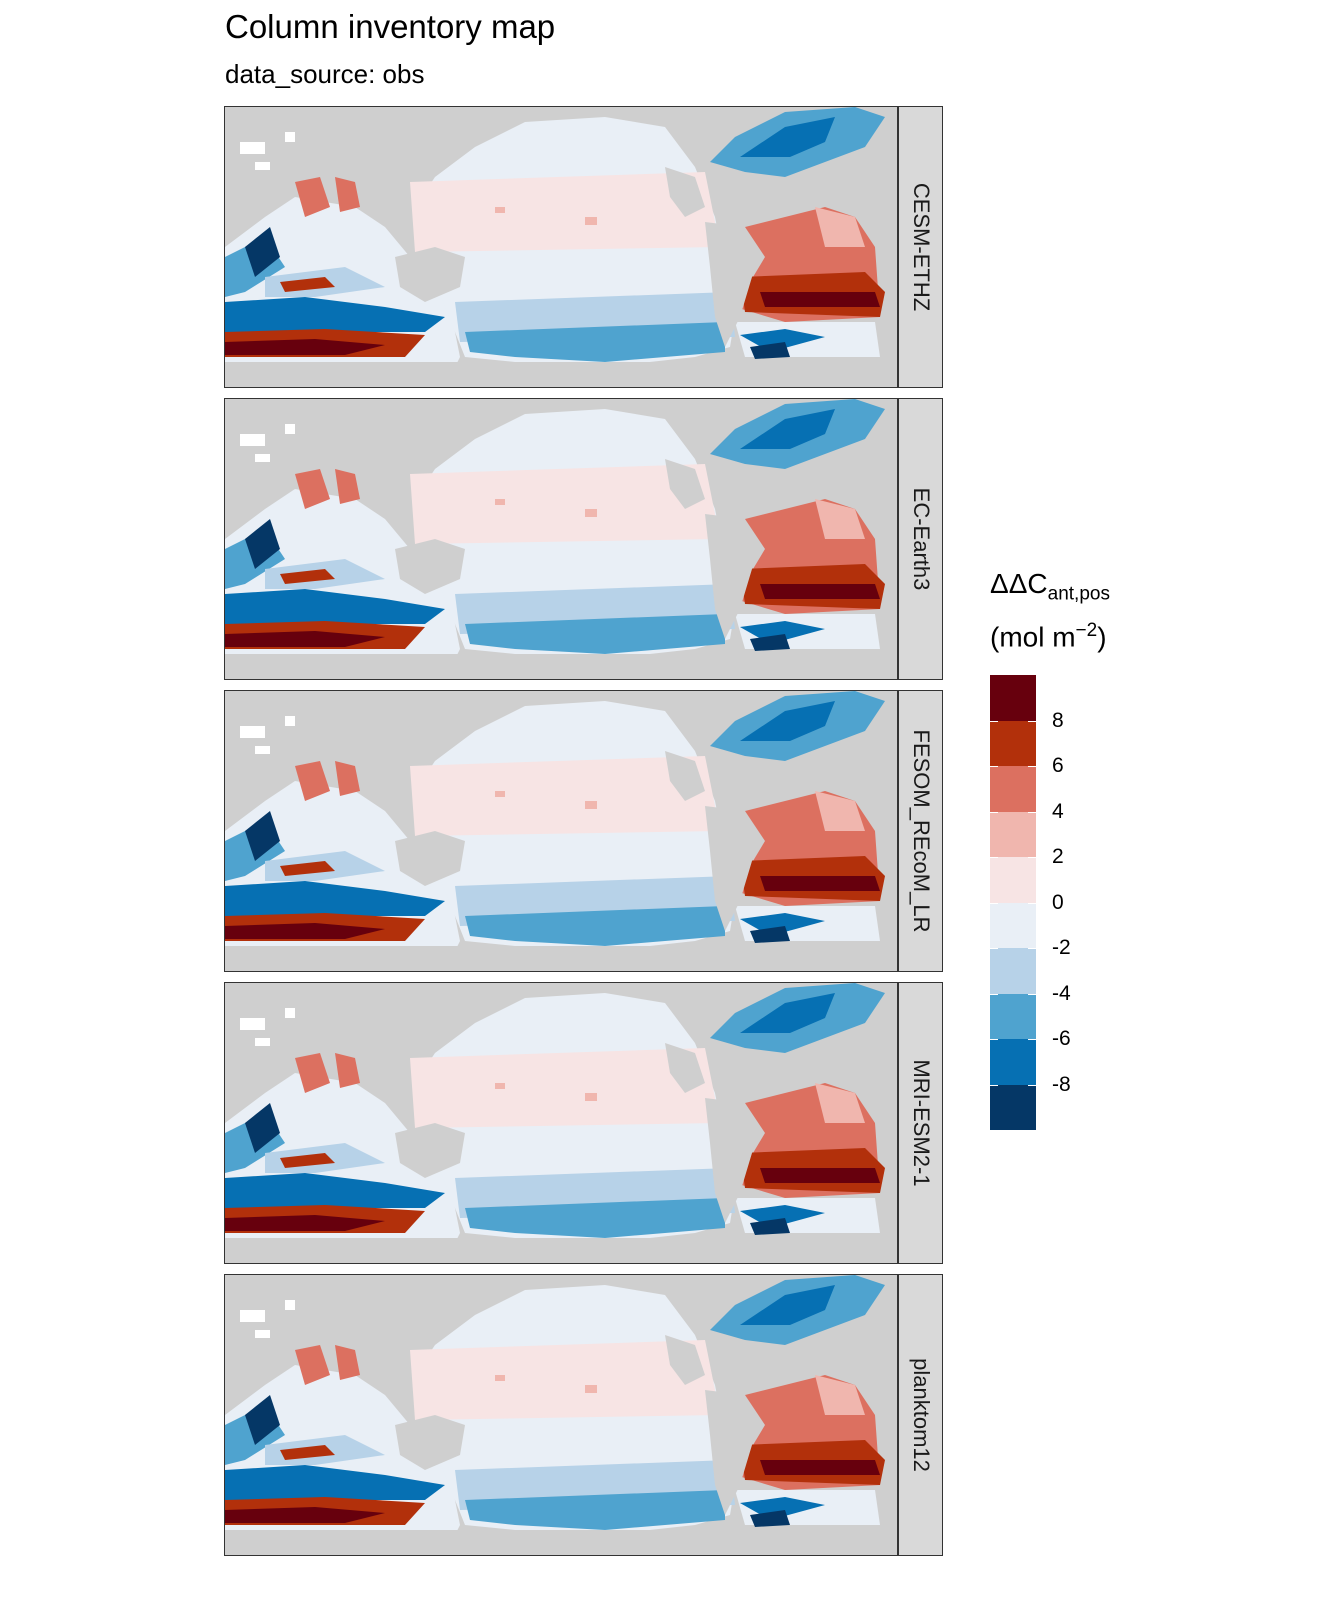 This screenshot has width=1344, height=1612. I want to click on facet-strip-label: MRI-ESM2-1, so click(921, 1123).